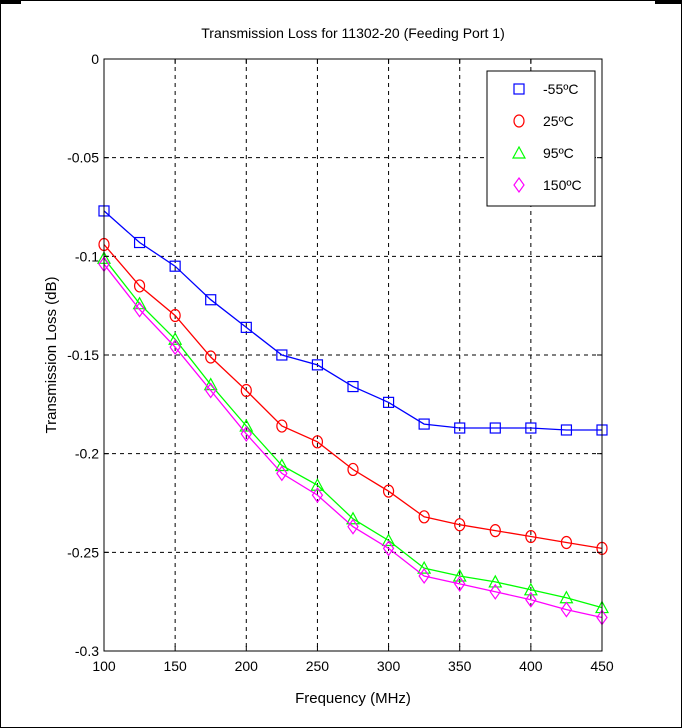 The width and height of the screenshot is (682, 728). I want to click on y-tick-label: -0.2, so click(87, 454).